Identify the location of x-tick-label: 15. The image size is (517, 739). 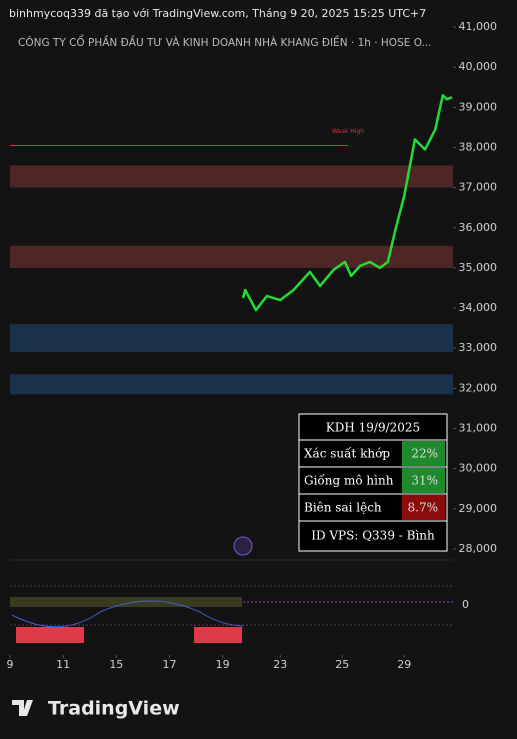
(116, 664).